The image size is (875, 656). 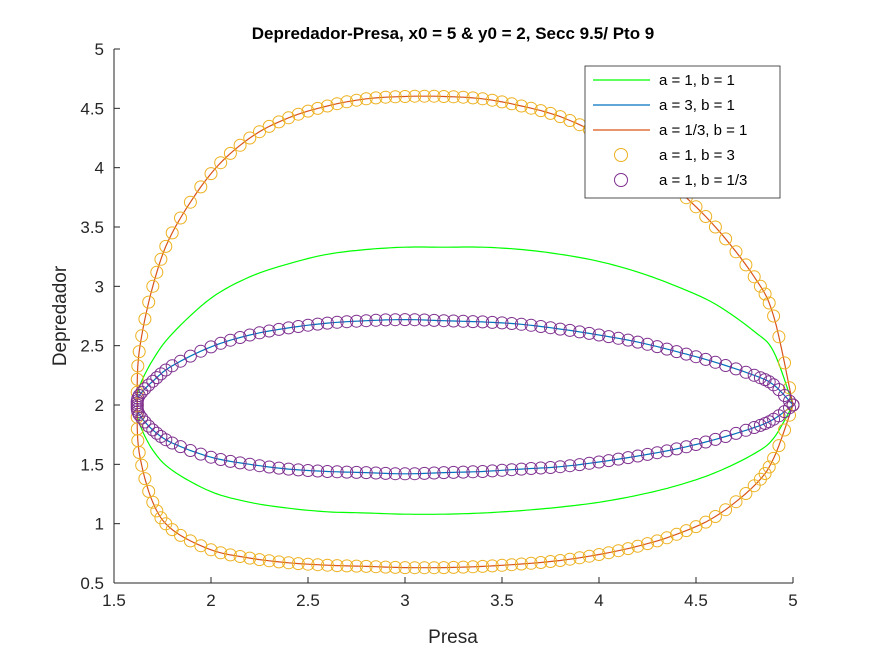 What do you see at coordinates (114, 600) in the screenshot?
I see `x-tick-label: 1.5` at bounding box center [114, 600].